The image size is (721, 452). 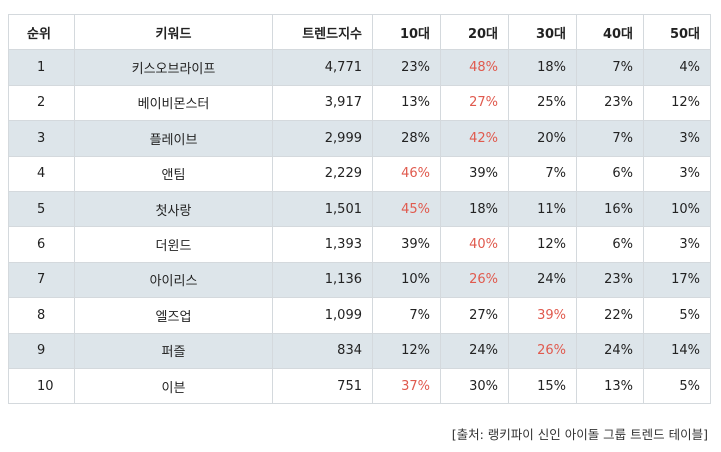 What do you see at coordinates (41, 350) in the screenshot?
I see `rank-cell: 9` at bounding box center [41, 350].